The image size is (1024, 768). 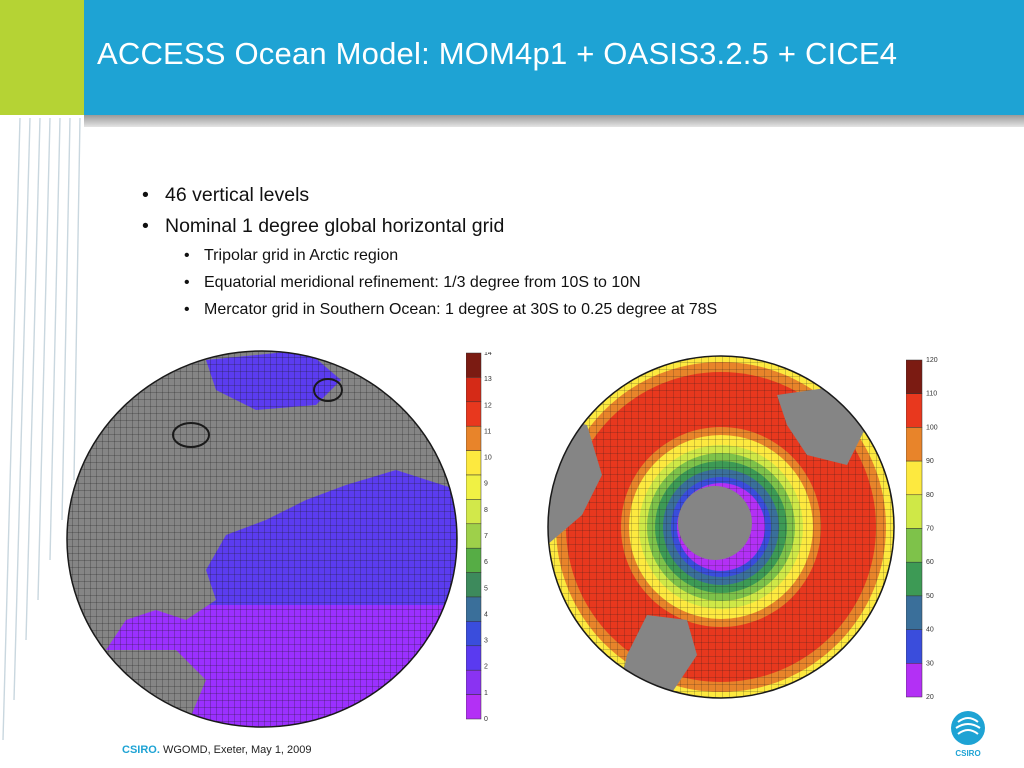 I want to click on colorbar-label: 30, so click(x=930, y=663).